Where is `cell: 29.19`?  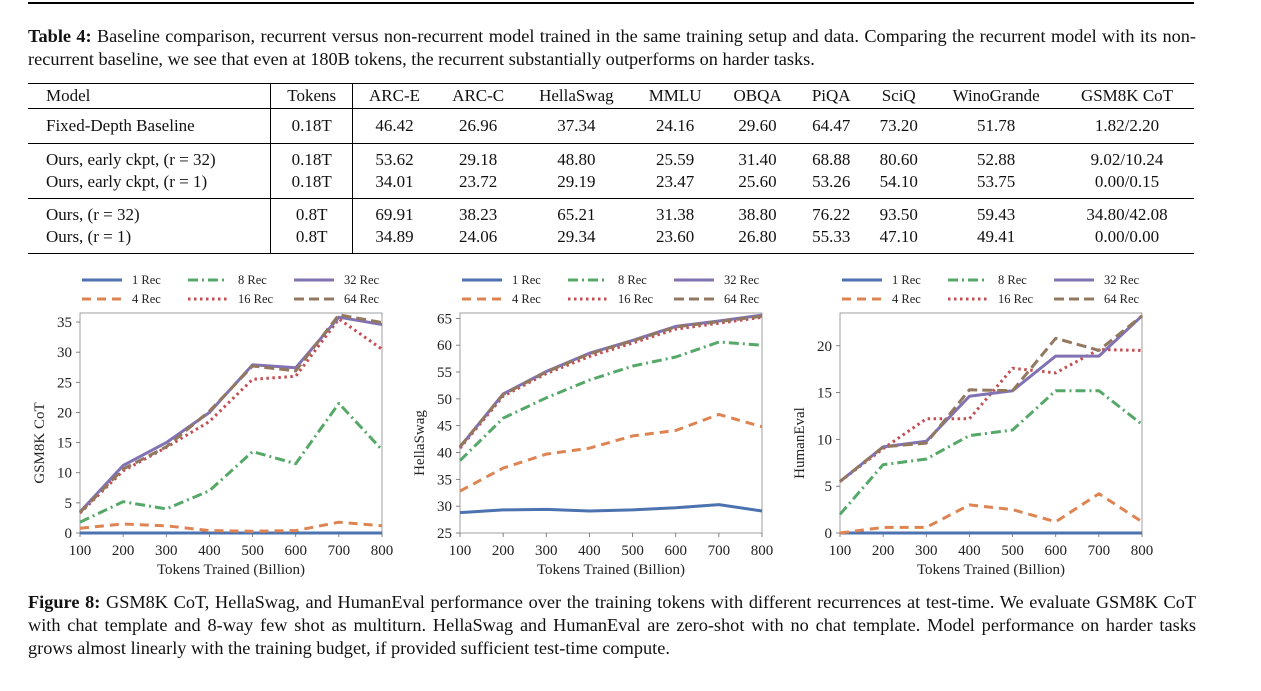
cell: 29.19 is located at coordinates (576, 181).